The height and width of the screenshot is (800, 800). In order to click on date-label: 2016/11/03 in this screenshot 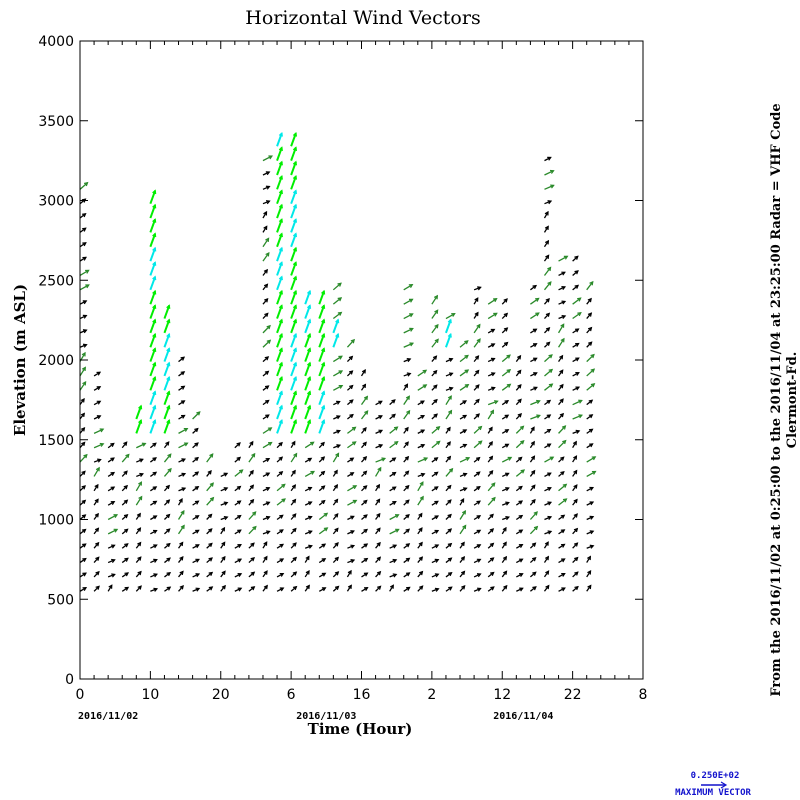, I will do `click(326, 716)`.